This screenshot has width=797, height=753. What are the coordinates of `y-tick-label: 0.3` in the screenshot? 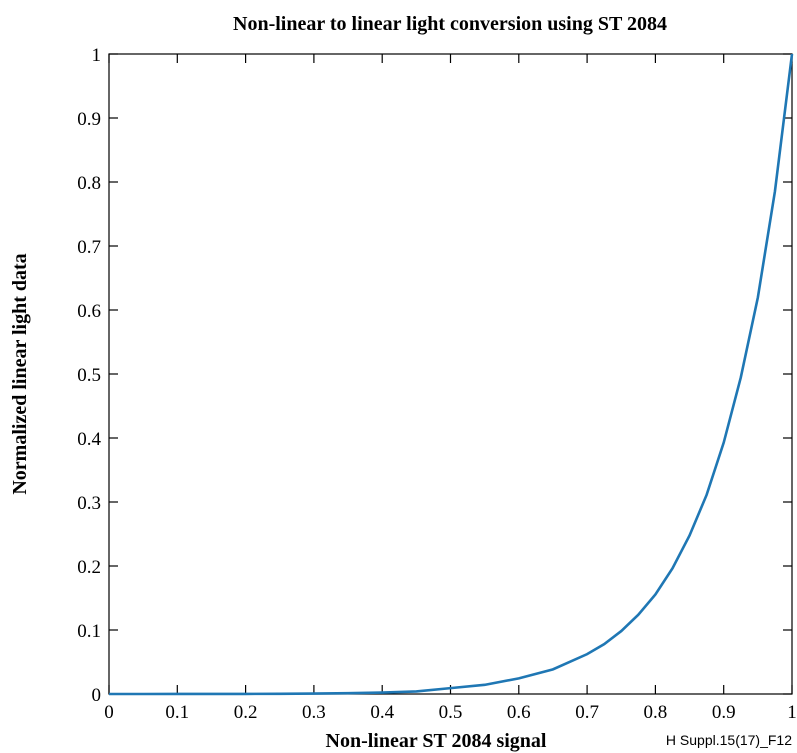 It's located at (89, 503).